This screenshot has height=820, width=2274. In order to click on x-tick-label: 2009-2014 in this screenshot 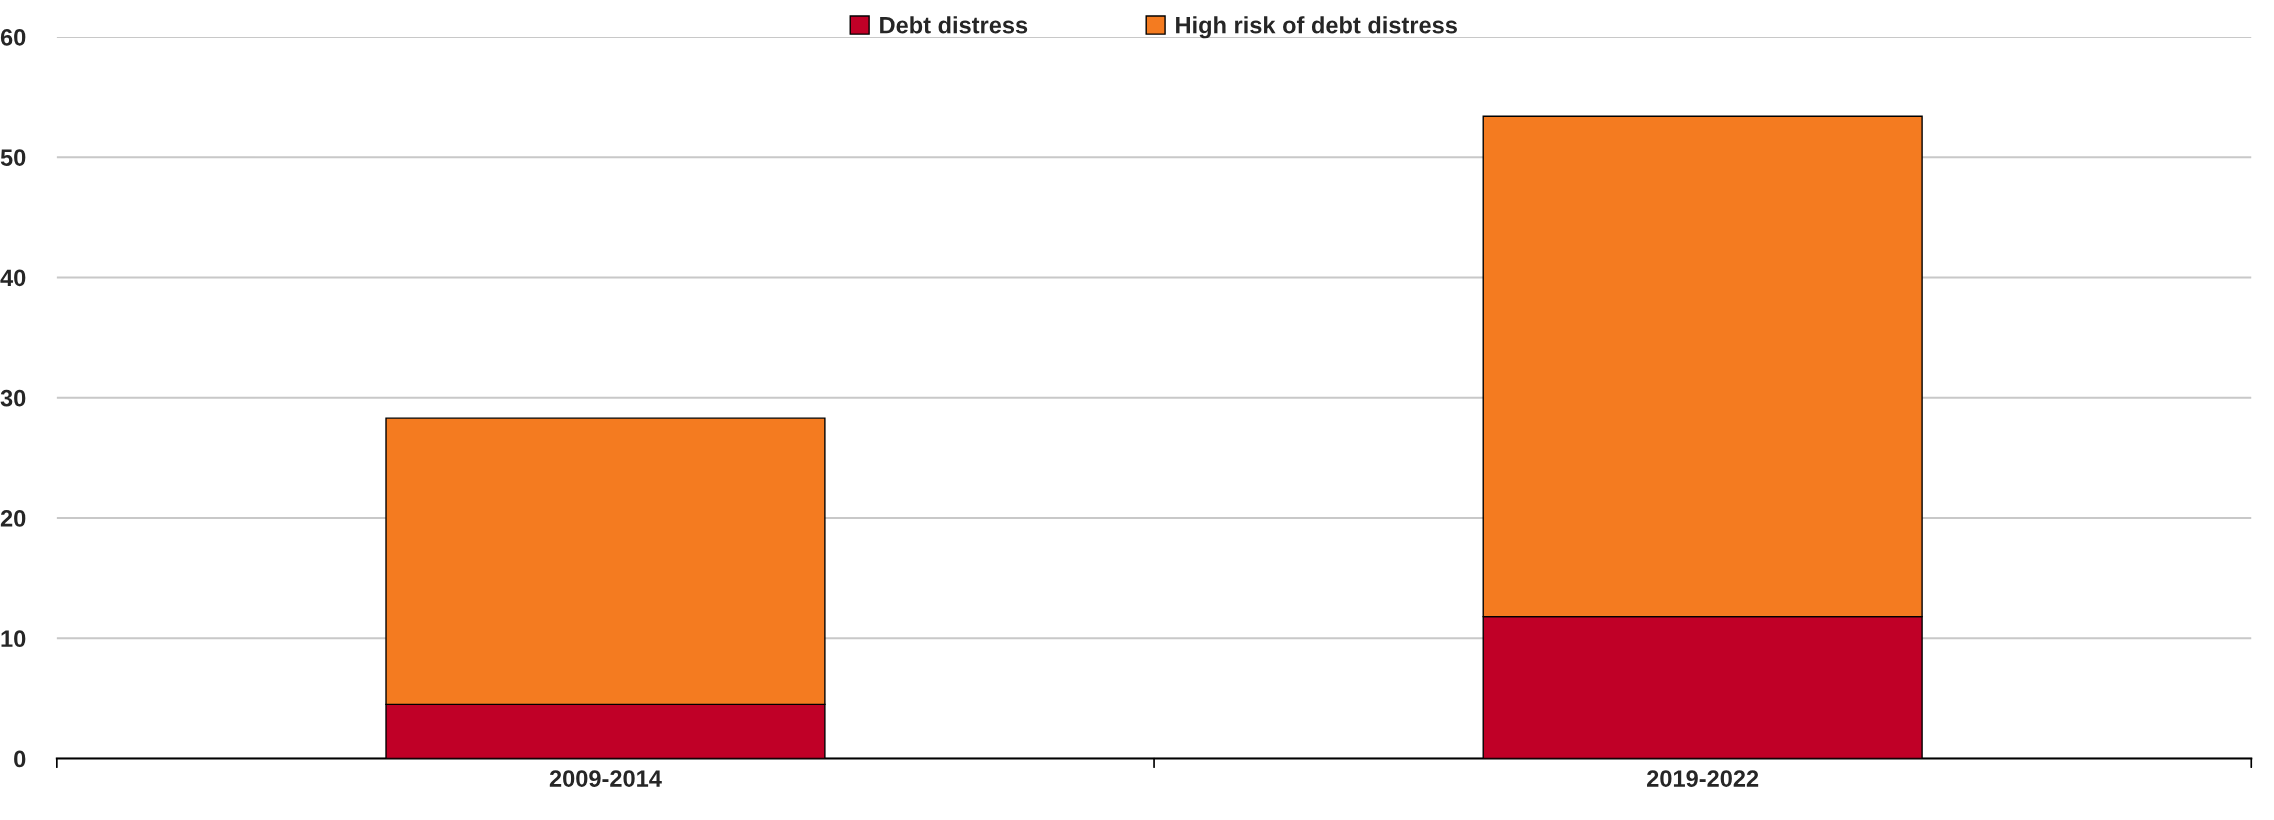, I will do `click(605, 778)`.